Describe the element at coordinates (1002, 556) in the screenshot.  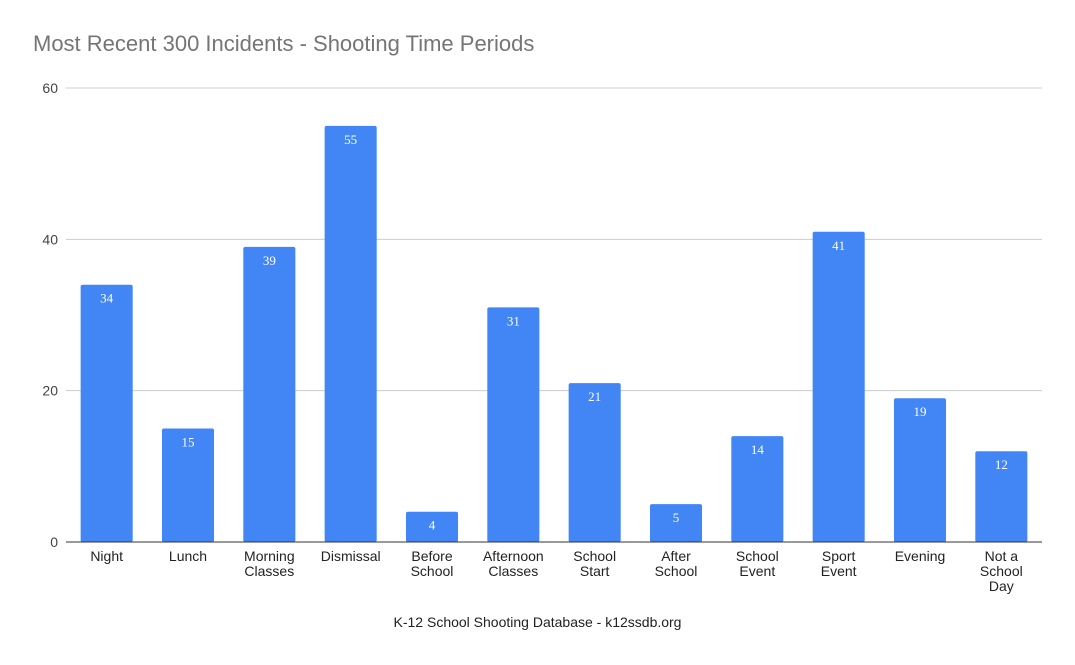
I see `x-tick-label: Not a` at that location.